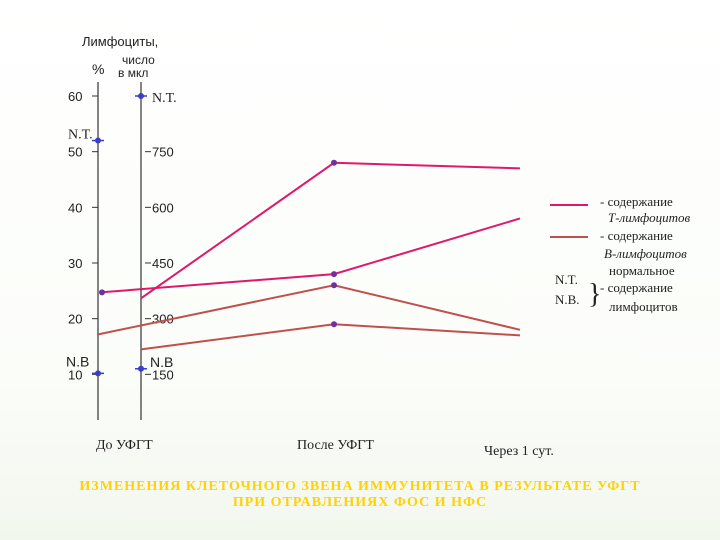 This screenshot has height=540, width=720. What do you see at coordinates (642, 270) in the screenshot?
I see `legend-norm-line1: нормальное` at bounding box center [642, 270].